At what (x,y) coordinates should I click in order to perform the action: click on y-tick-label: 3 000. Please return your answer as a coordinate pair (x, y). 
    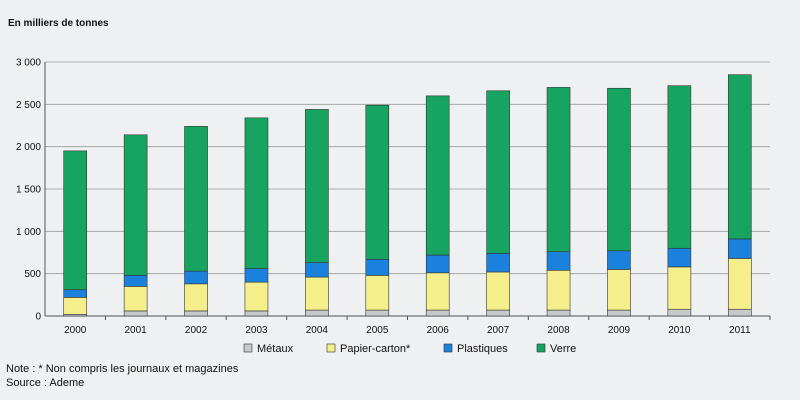
    Looking at the image, I should click on (28, 63).